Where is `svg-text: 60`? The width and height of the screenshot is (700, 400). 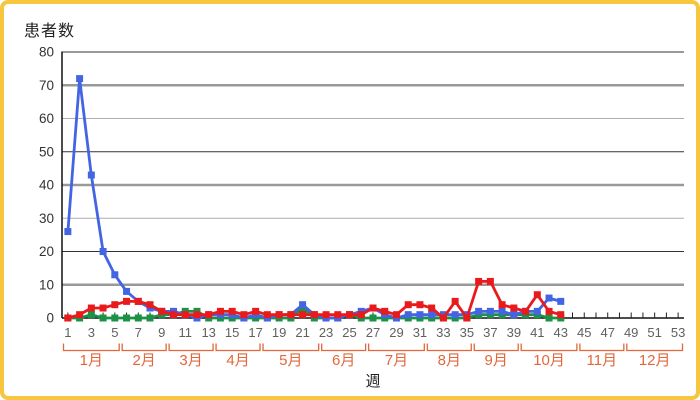
svg-text: 60 is located at coordinates (46, 118).